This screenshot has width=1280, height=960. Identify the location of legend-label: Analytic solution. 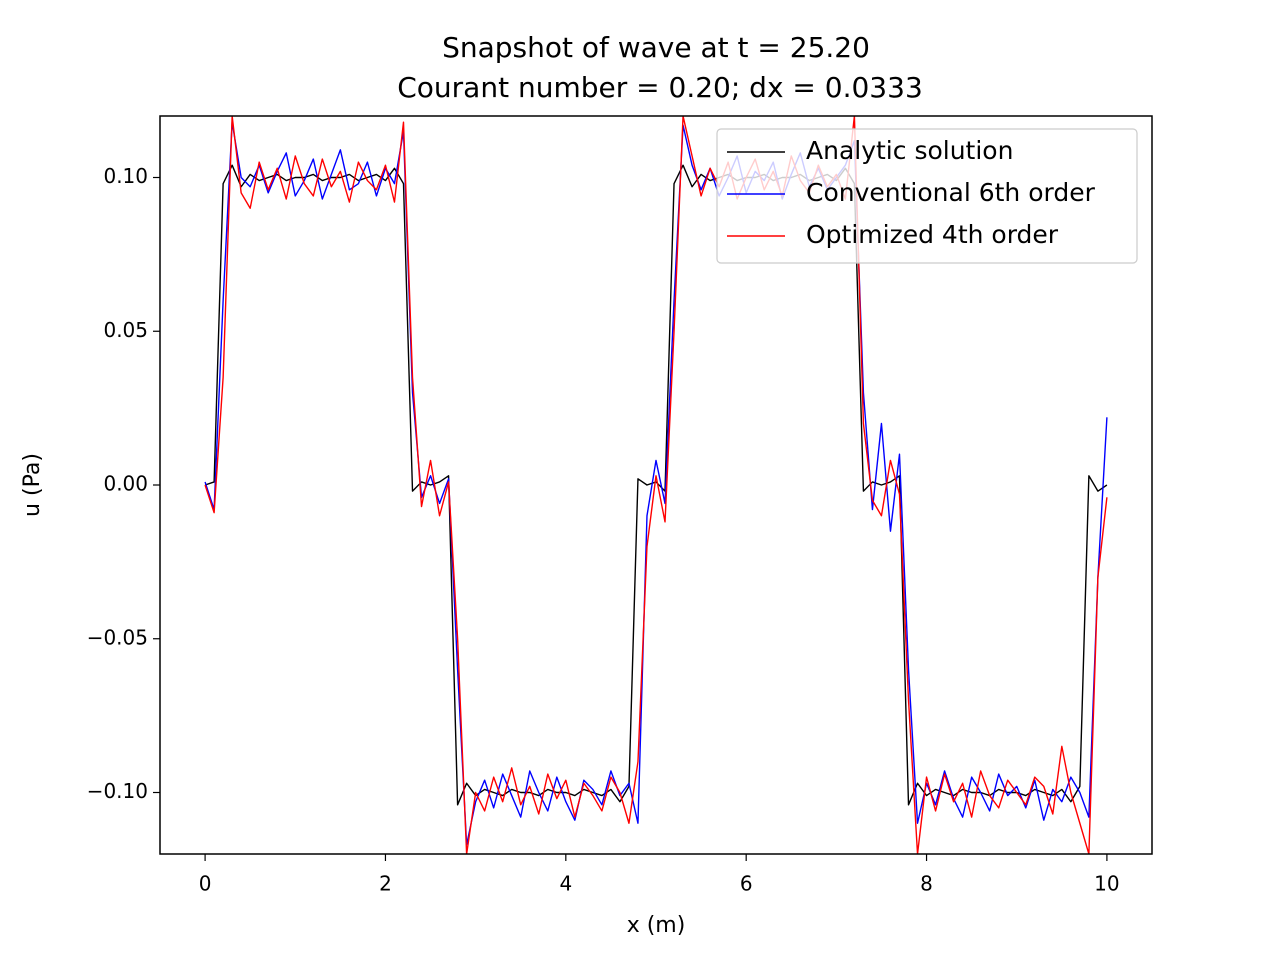
(909, 150).